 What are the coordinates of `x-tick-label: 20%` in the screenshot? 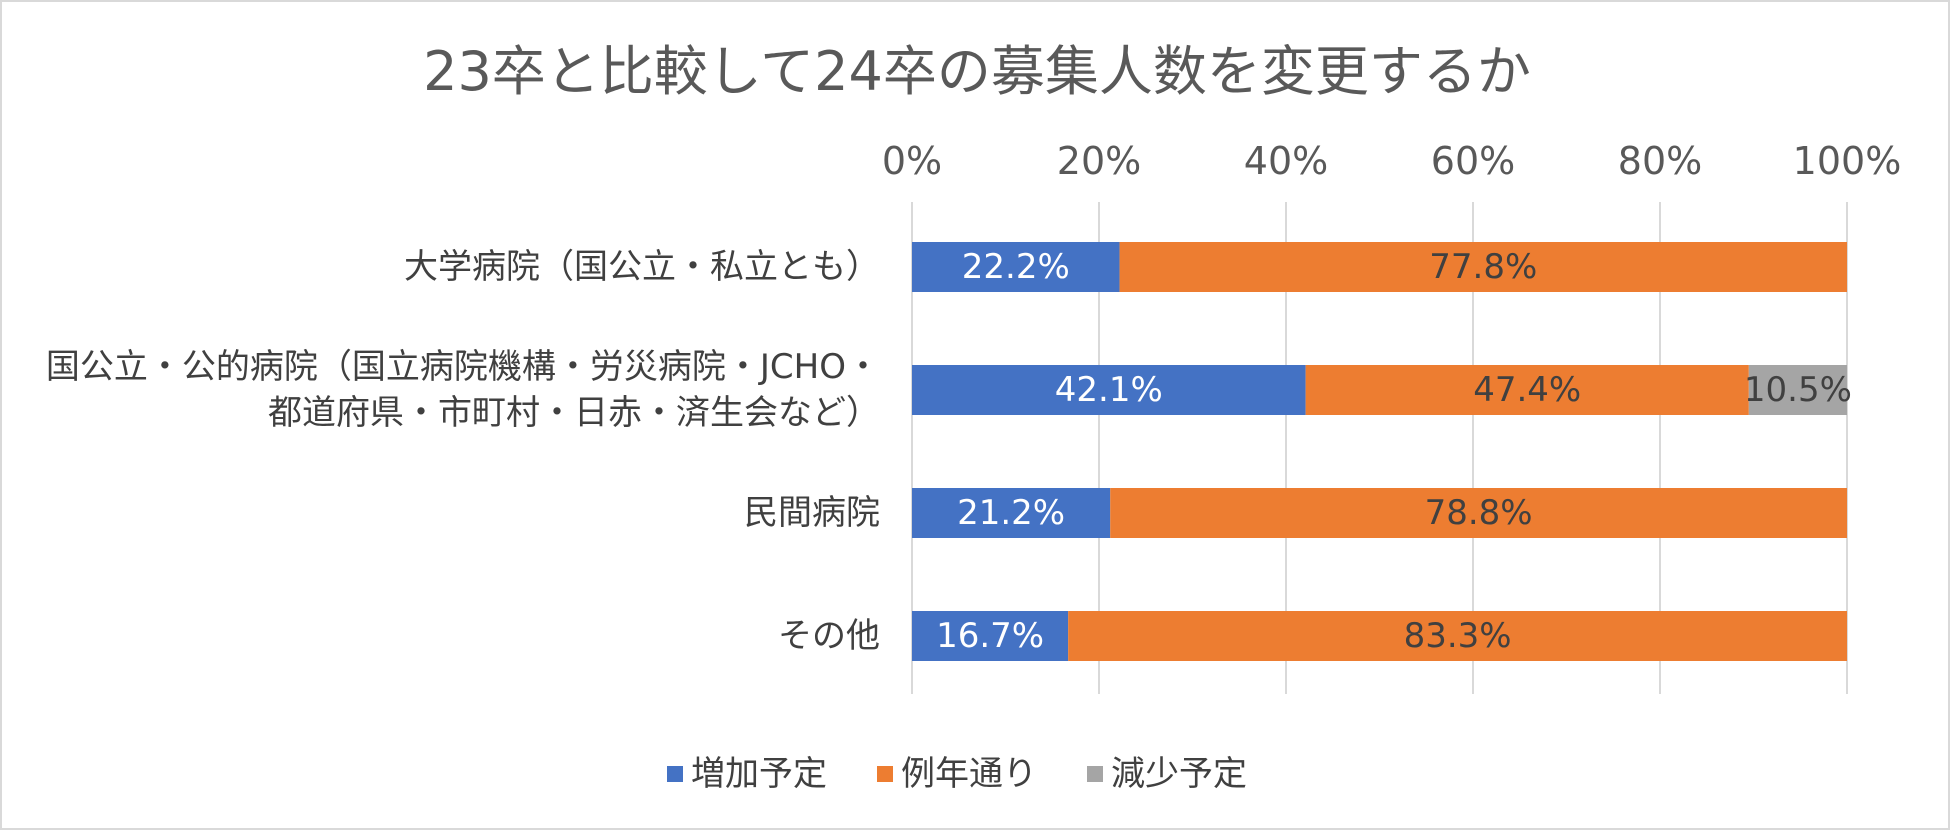 It's located at (1099, 161).